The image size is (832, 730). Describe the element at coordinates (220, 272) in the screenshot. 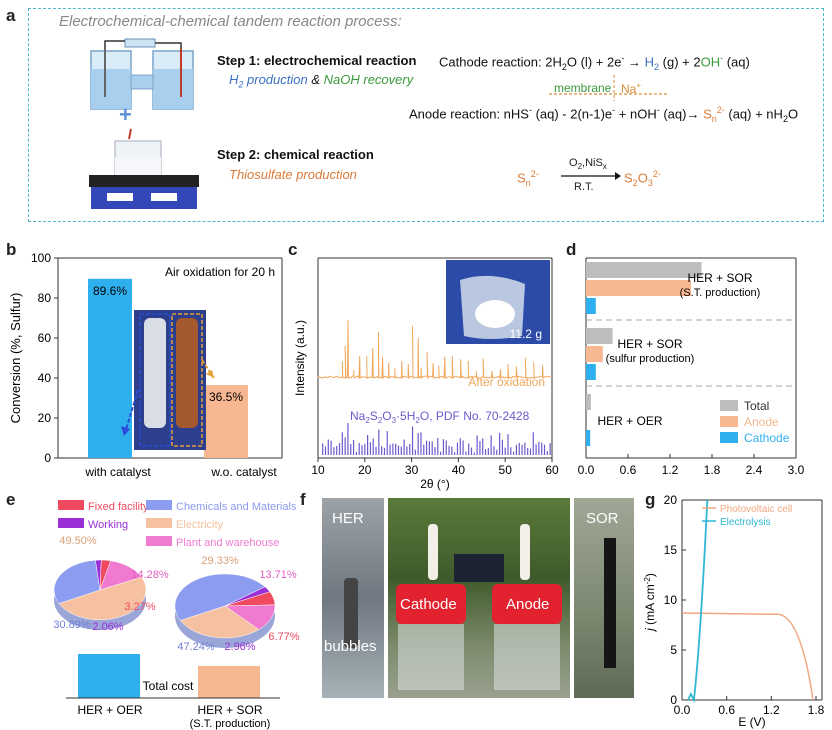

I see `panel-b-annotation: Air oxidation for 20 h` at that location.